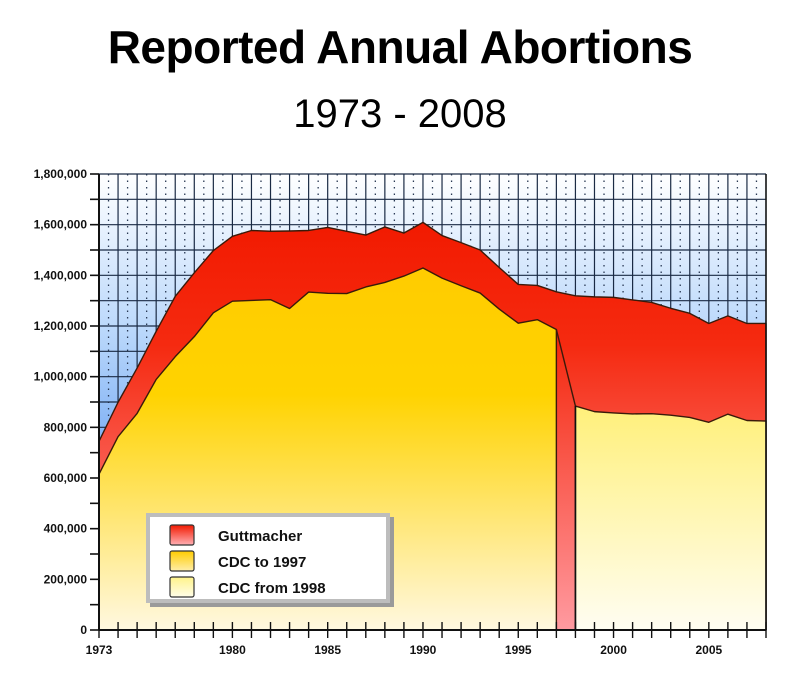  Describe the element at coordinates (518, 650) in the screenshot. I see `x-tick-label: 1995` at that location.